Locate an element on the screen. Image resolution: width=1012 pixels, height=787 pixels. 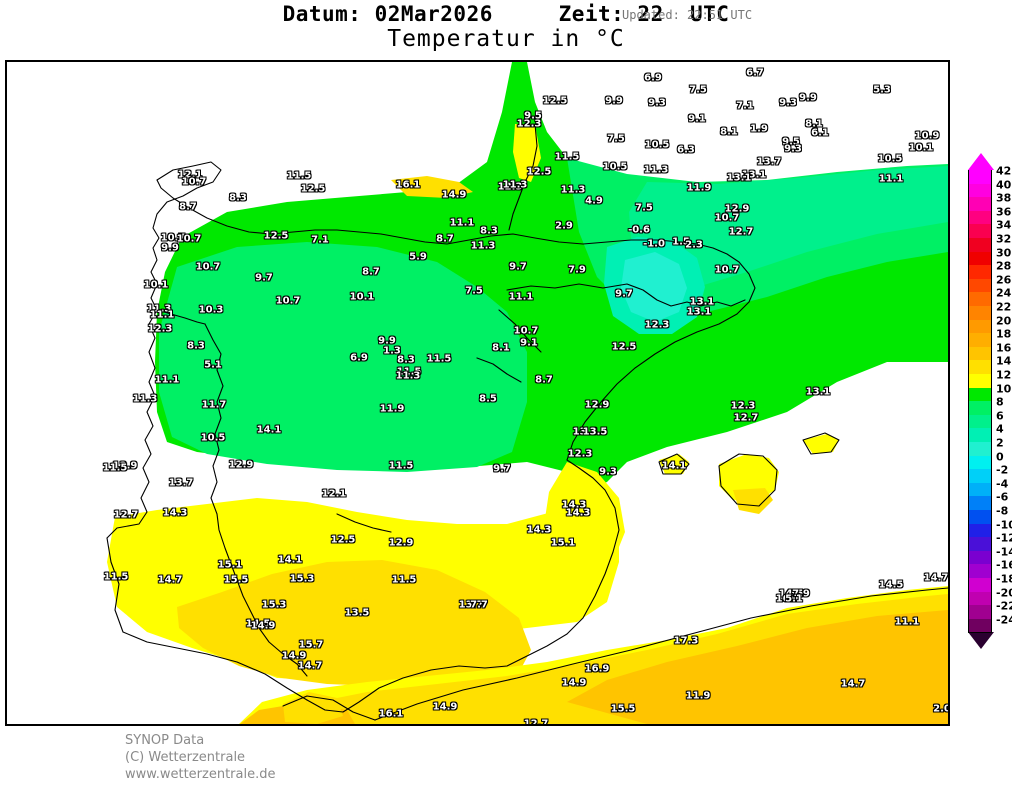
band-2-4-pyrenees-core is located at coordinates (654, 287).